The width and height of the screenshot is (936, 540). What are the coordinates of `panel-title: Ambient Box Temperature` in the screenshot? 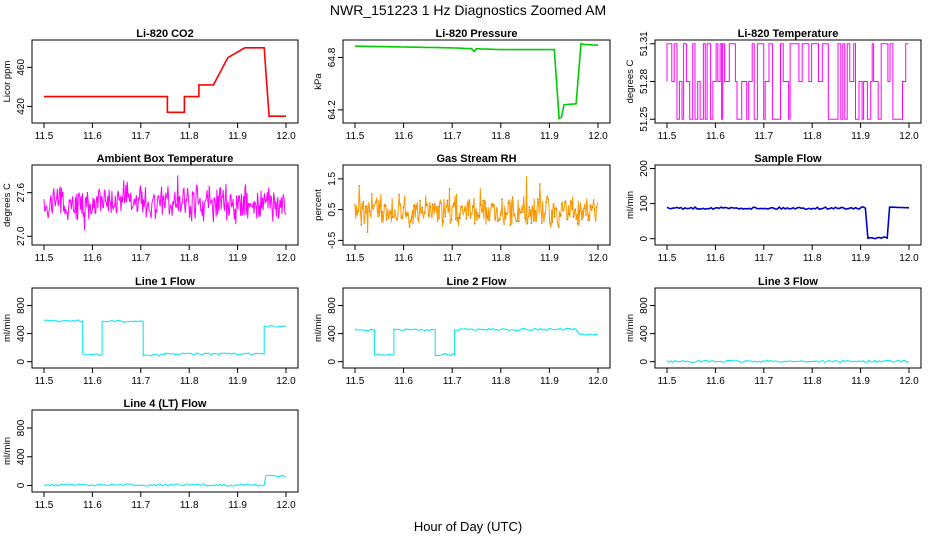 It's located at (165, 159).